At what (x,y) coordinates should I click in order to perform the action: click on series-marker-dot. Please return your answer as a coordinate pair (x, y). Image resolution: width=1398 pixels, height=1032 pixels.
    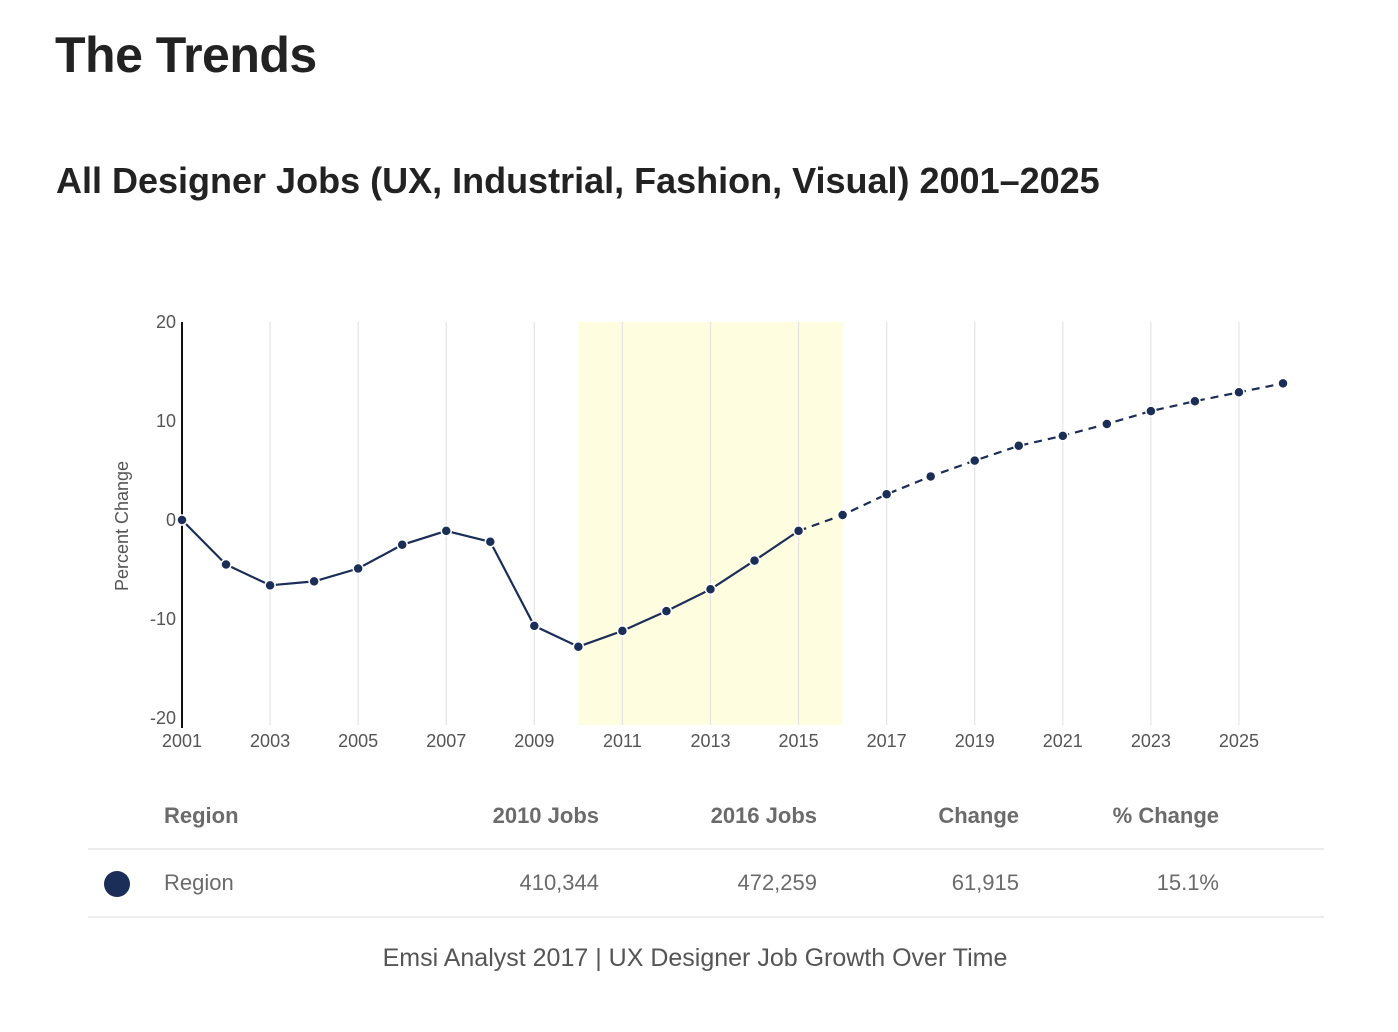
    Looking at the image, I should click on (117, 883).